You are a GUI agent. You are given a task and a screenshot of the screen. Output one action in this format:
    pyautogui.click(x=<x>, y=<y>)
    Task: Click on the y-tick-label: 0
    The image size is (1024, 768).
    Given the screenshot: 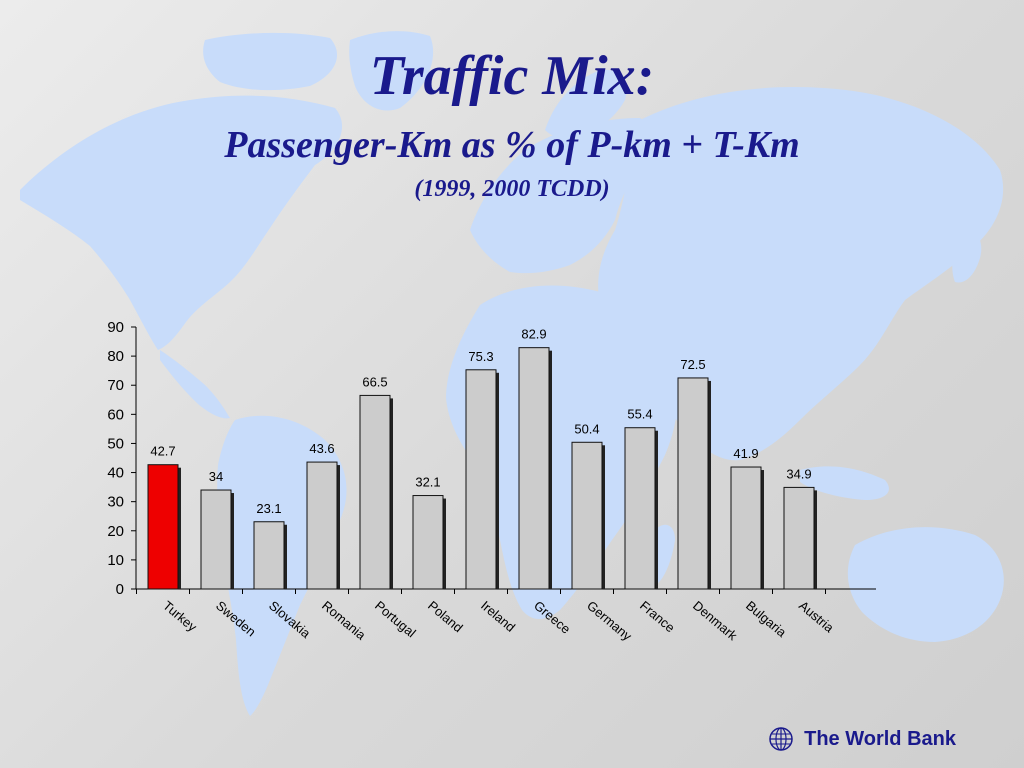 What is the action you would take?
    pyautogui.click(x=120, y=589)
    